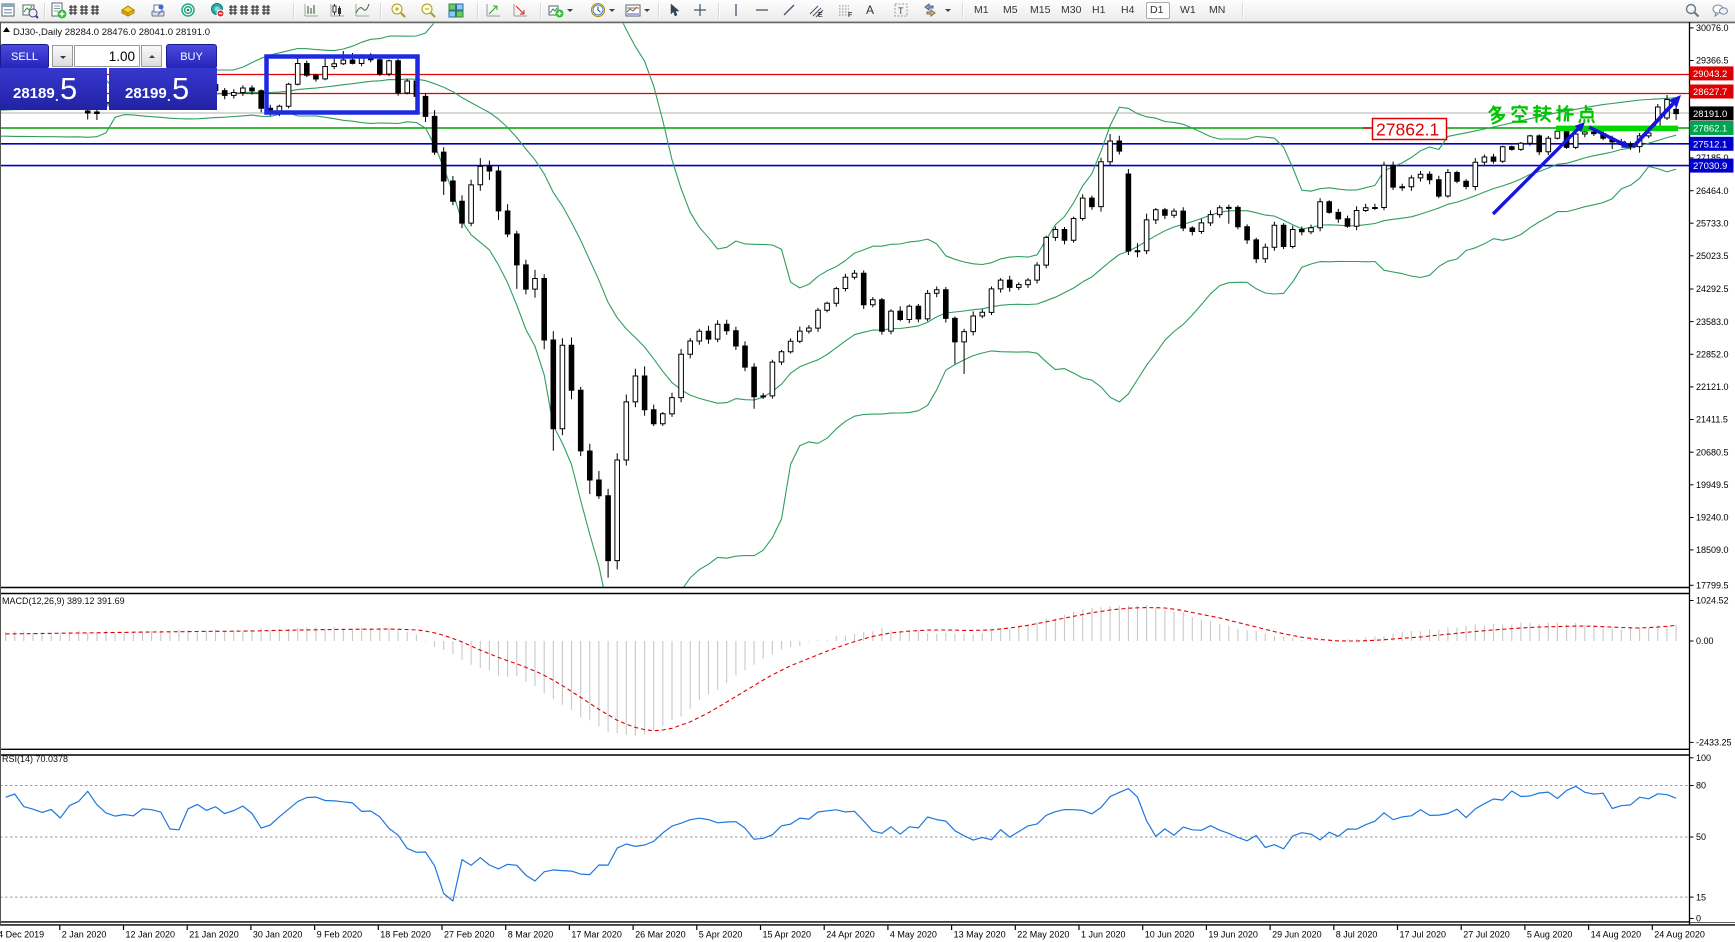  What do you see at coordinates (787, 935) in the screenshot?
I see `svg-text: 15 Apr 2020` at bounding box center [787, 935].